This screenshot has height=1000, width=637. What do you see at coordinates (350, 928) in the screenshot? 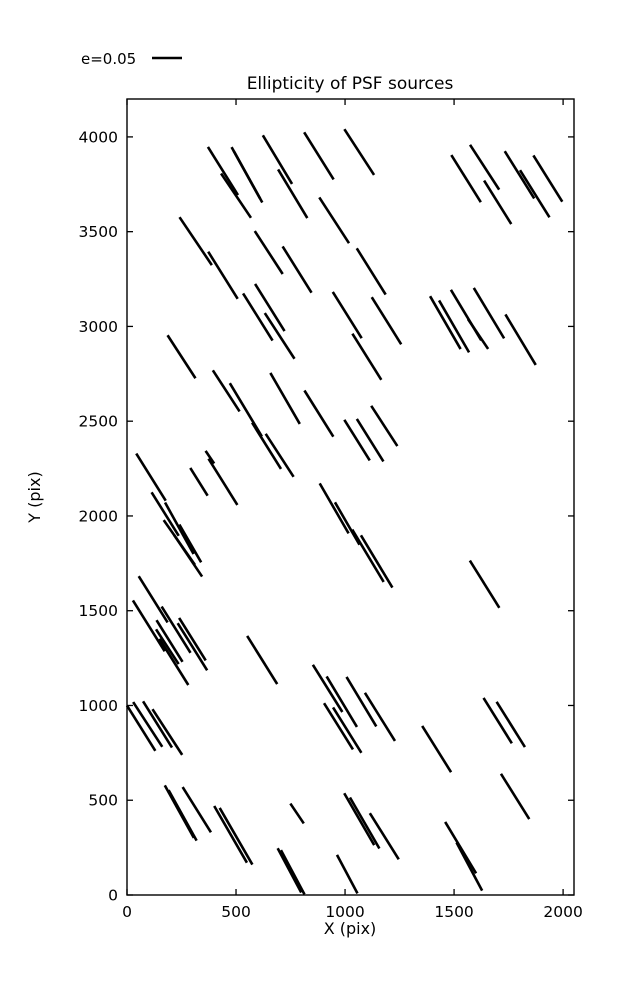
I see `x-axis-title: X (pix)` at bounding box center [350, 928].